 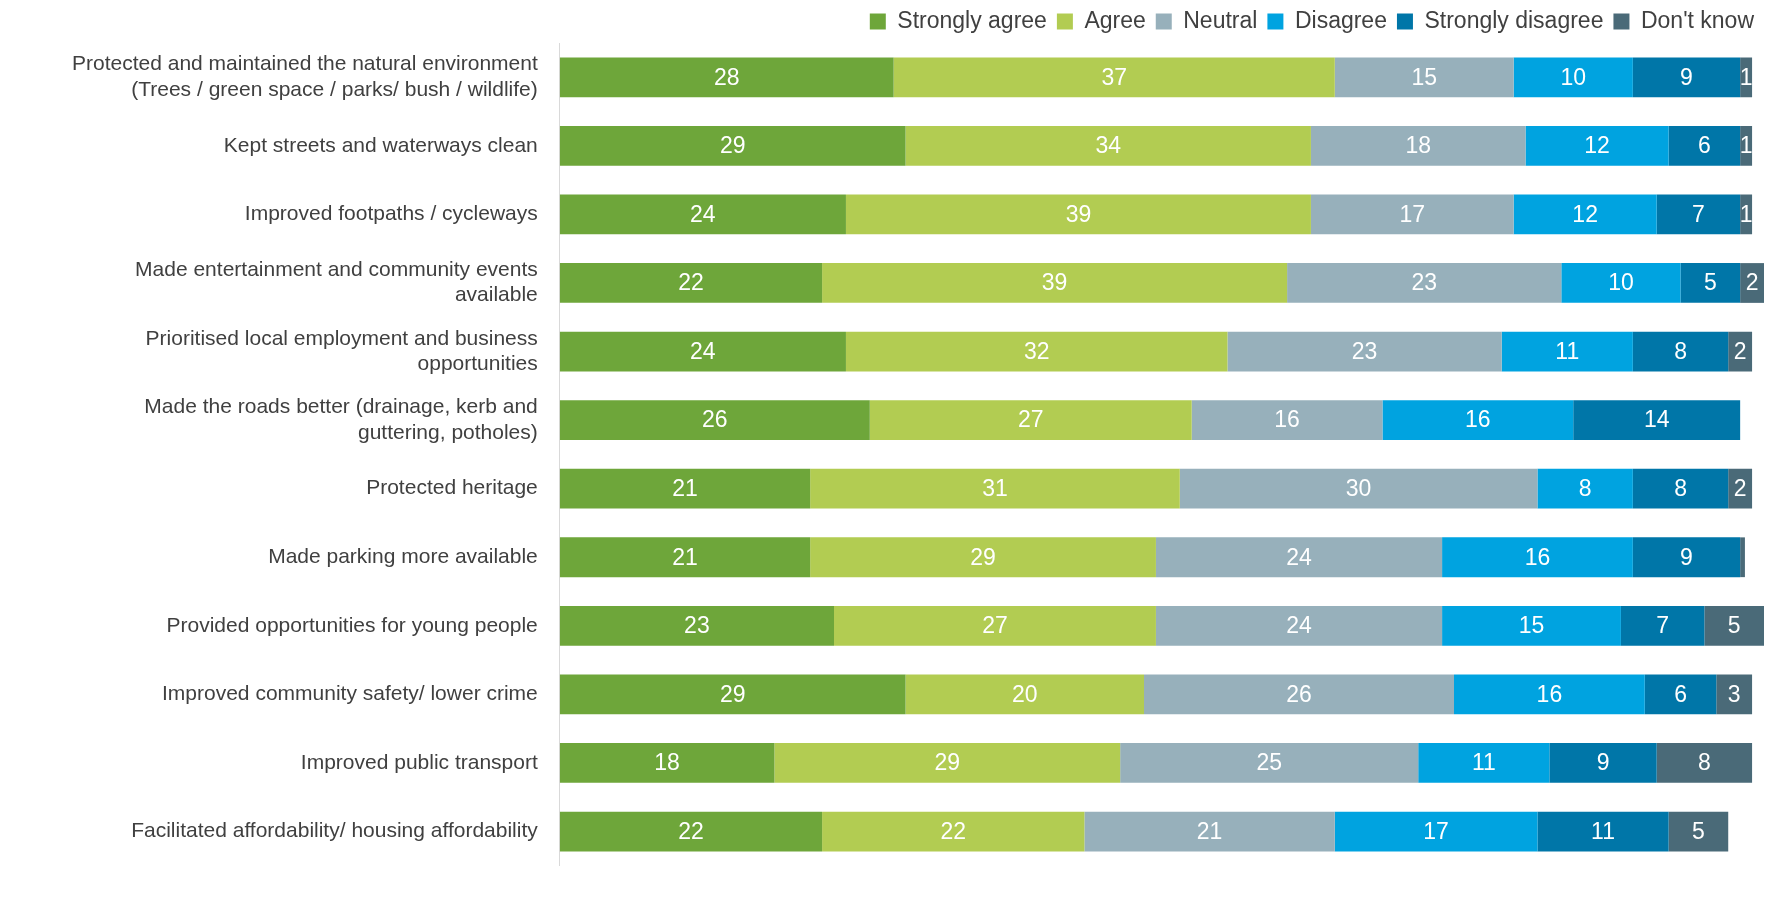 I want to click on data-label: 3, so click(x=1734, y=693).